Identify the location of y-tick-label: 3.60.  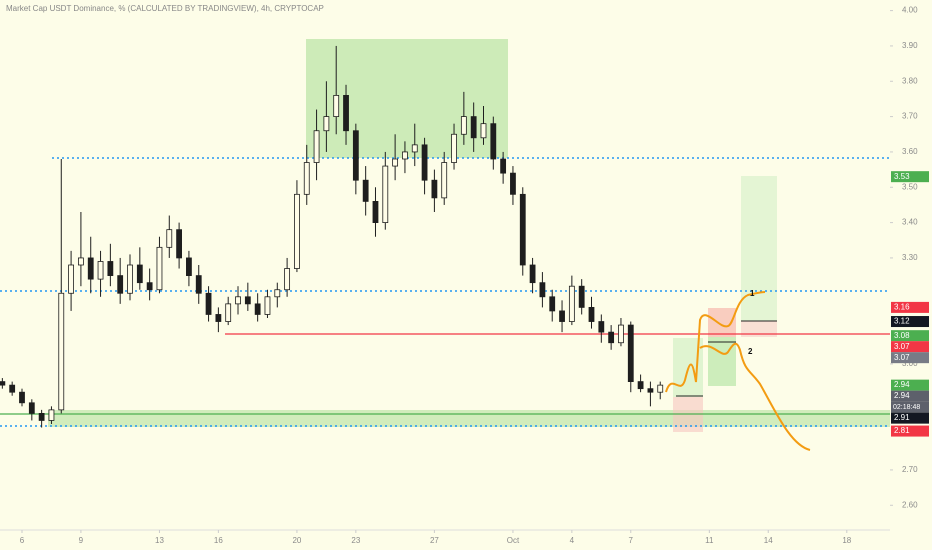
(910, 151).